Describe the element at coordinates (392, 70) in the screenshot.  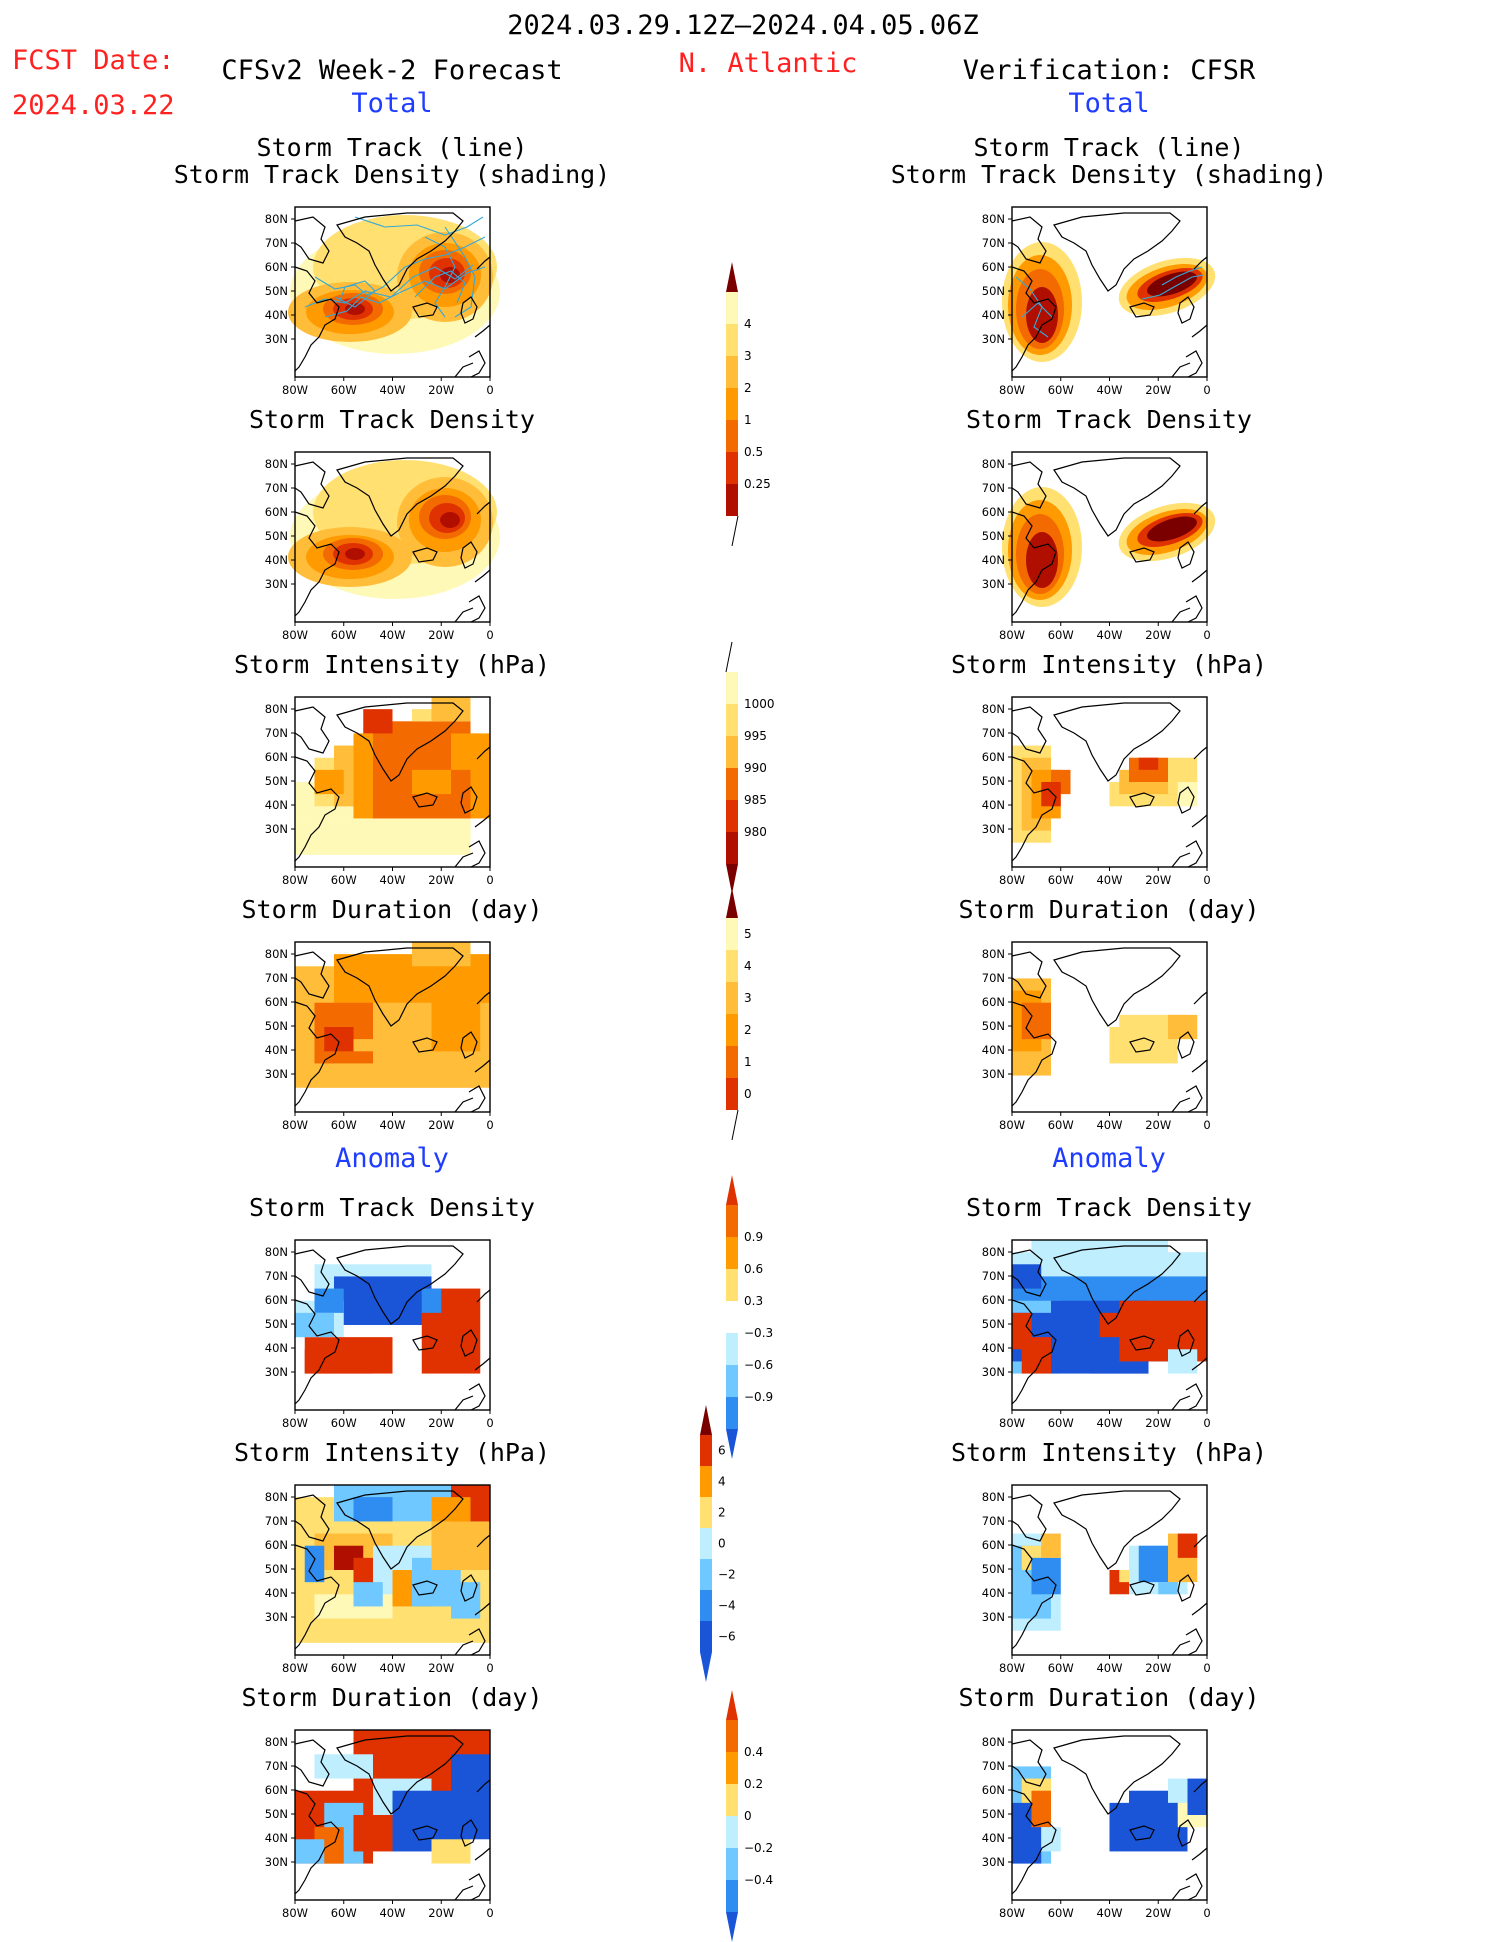
I see `left-column-title: CFSv2 Week-2 Forecast` at that location.